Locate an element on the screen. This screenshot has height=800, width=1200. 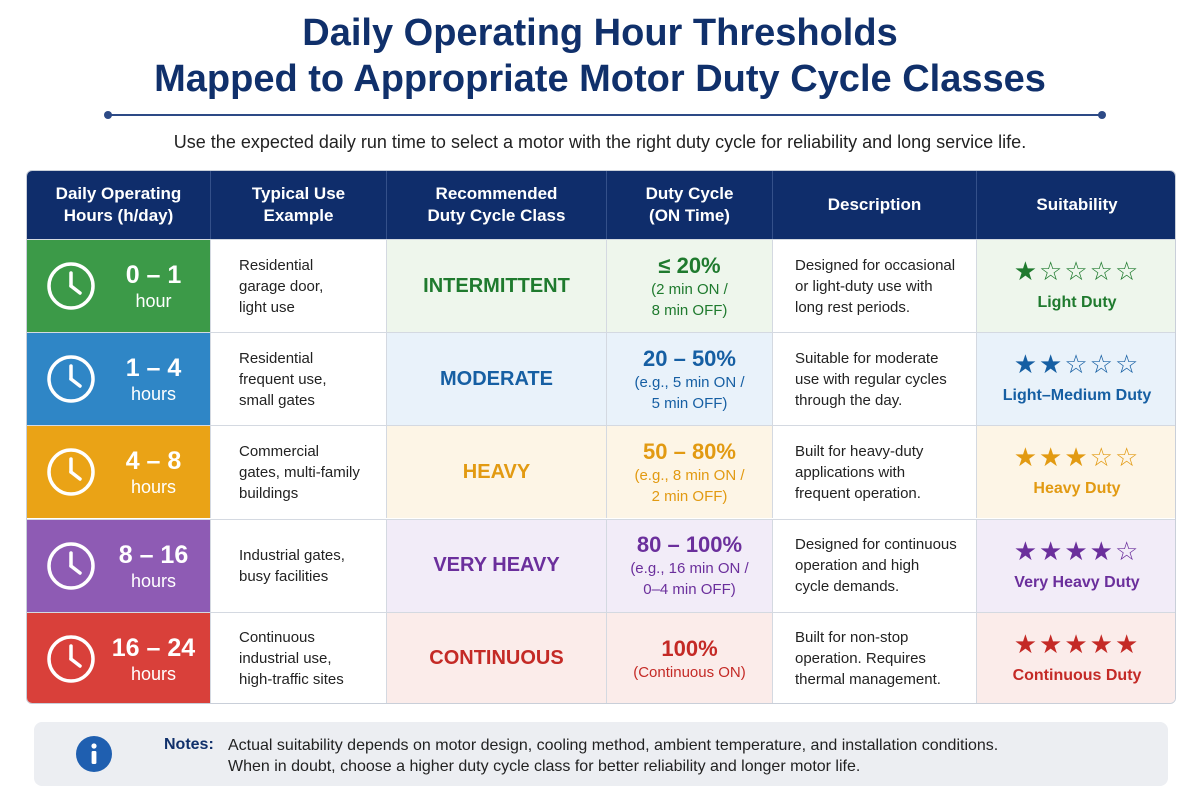
hours-range: 0 – 1 is located at coordinates (153, 275).